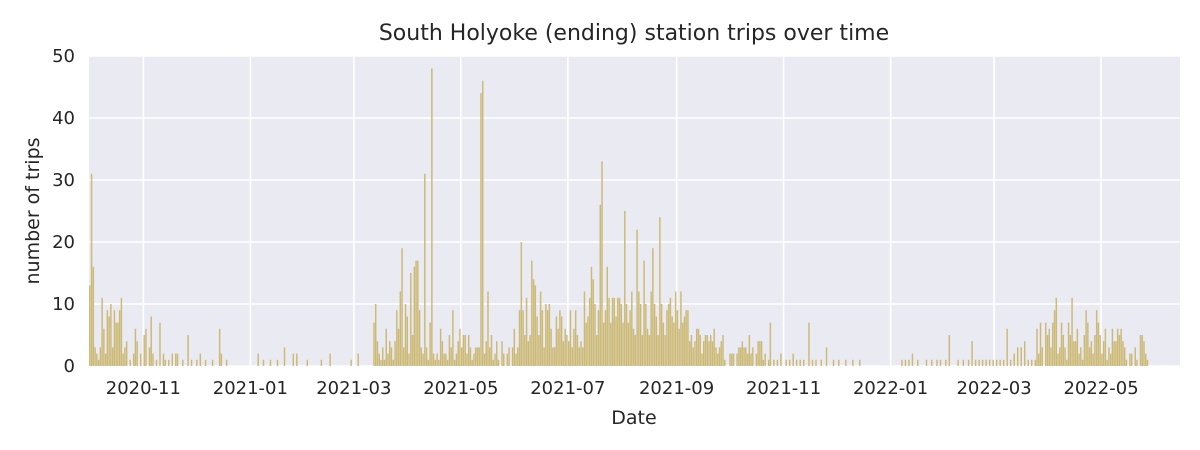 This screenshot has width=1200, height=450. What do you see at coordinates (890, 388) in the screenshot?
I see `x-tick-label: 2022-01` at bounding box center [890, 388].